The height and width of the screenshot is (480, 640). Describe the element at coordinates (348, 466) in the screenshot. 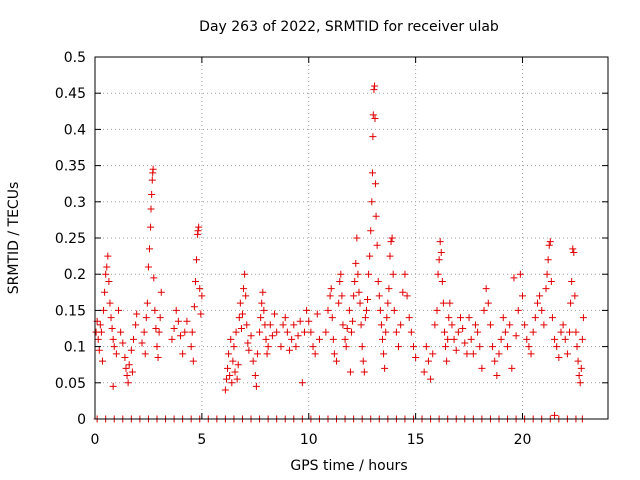

I see `x-axis-label: GPS time / hours` at that location.